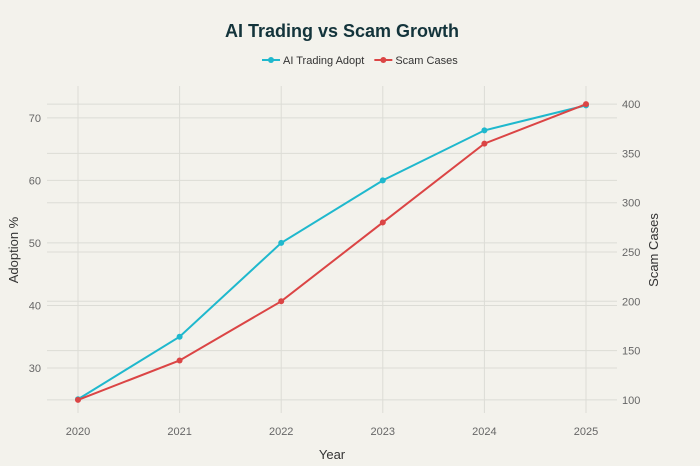 The image size is (700, 466). What do you see at coordinates (631, 302) in the screenshot?
I see `y2-tick-label: 200` at bounding box center [631, 302].